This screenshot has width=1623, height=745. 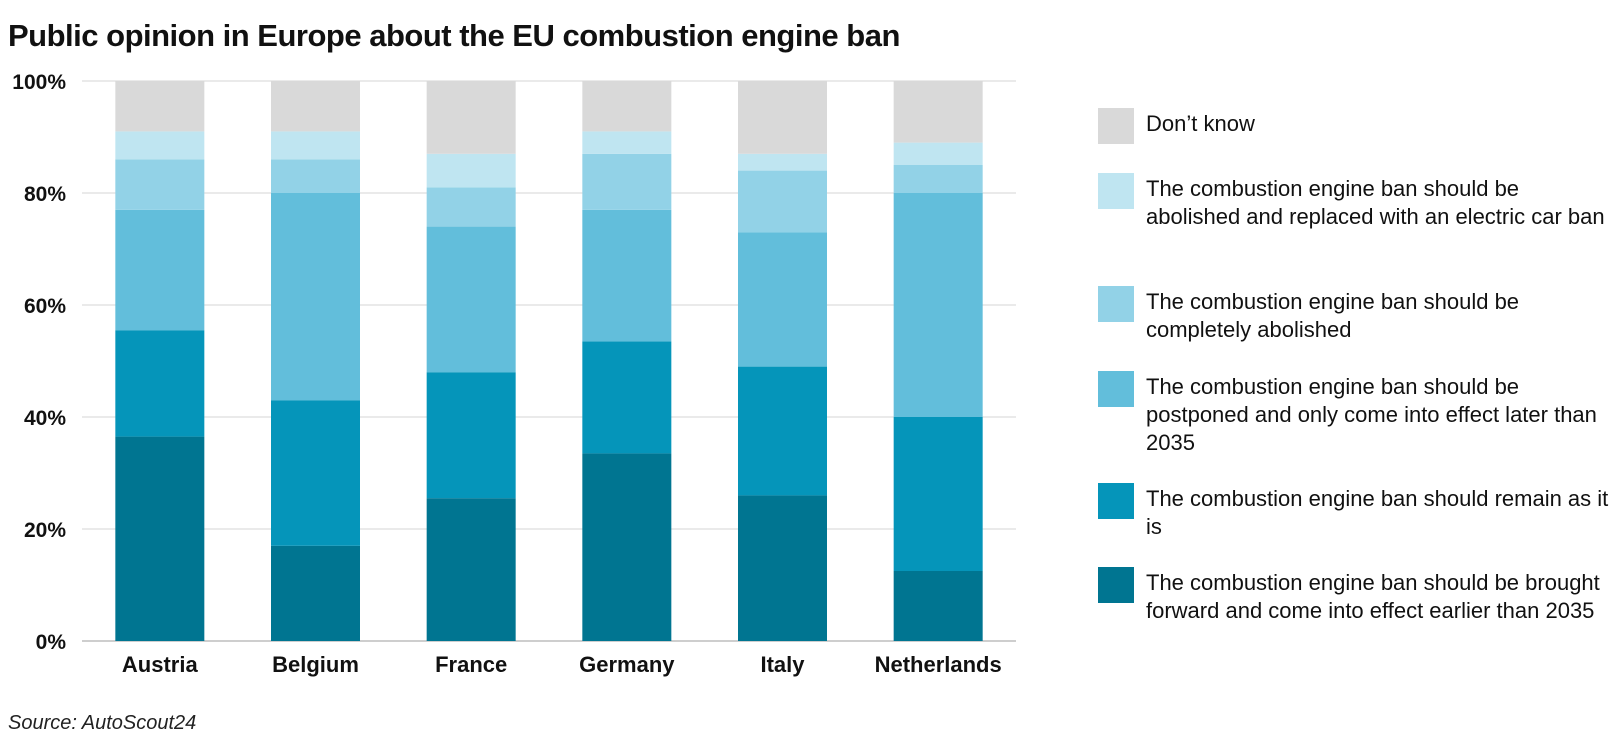 What do you see at coordinates (1200, 123) in the screenshot?
I see `legend-label: Don’t know` at bounding box center [1200, 123].